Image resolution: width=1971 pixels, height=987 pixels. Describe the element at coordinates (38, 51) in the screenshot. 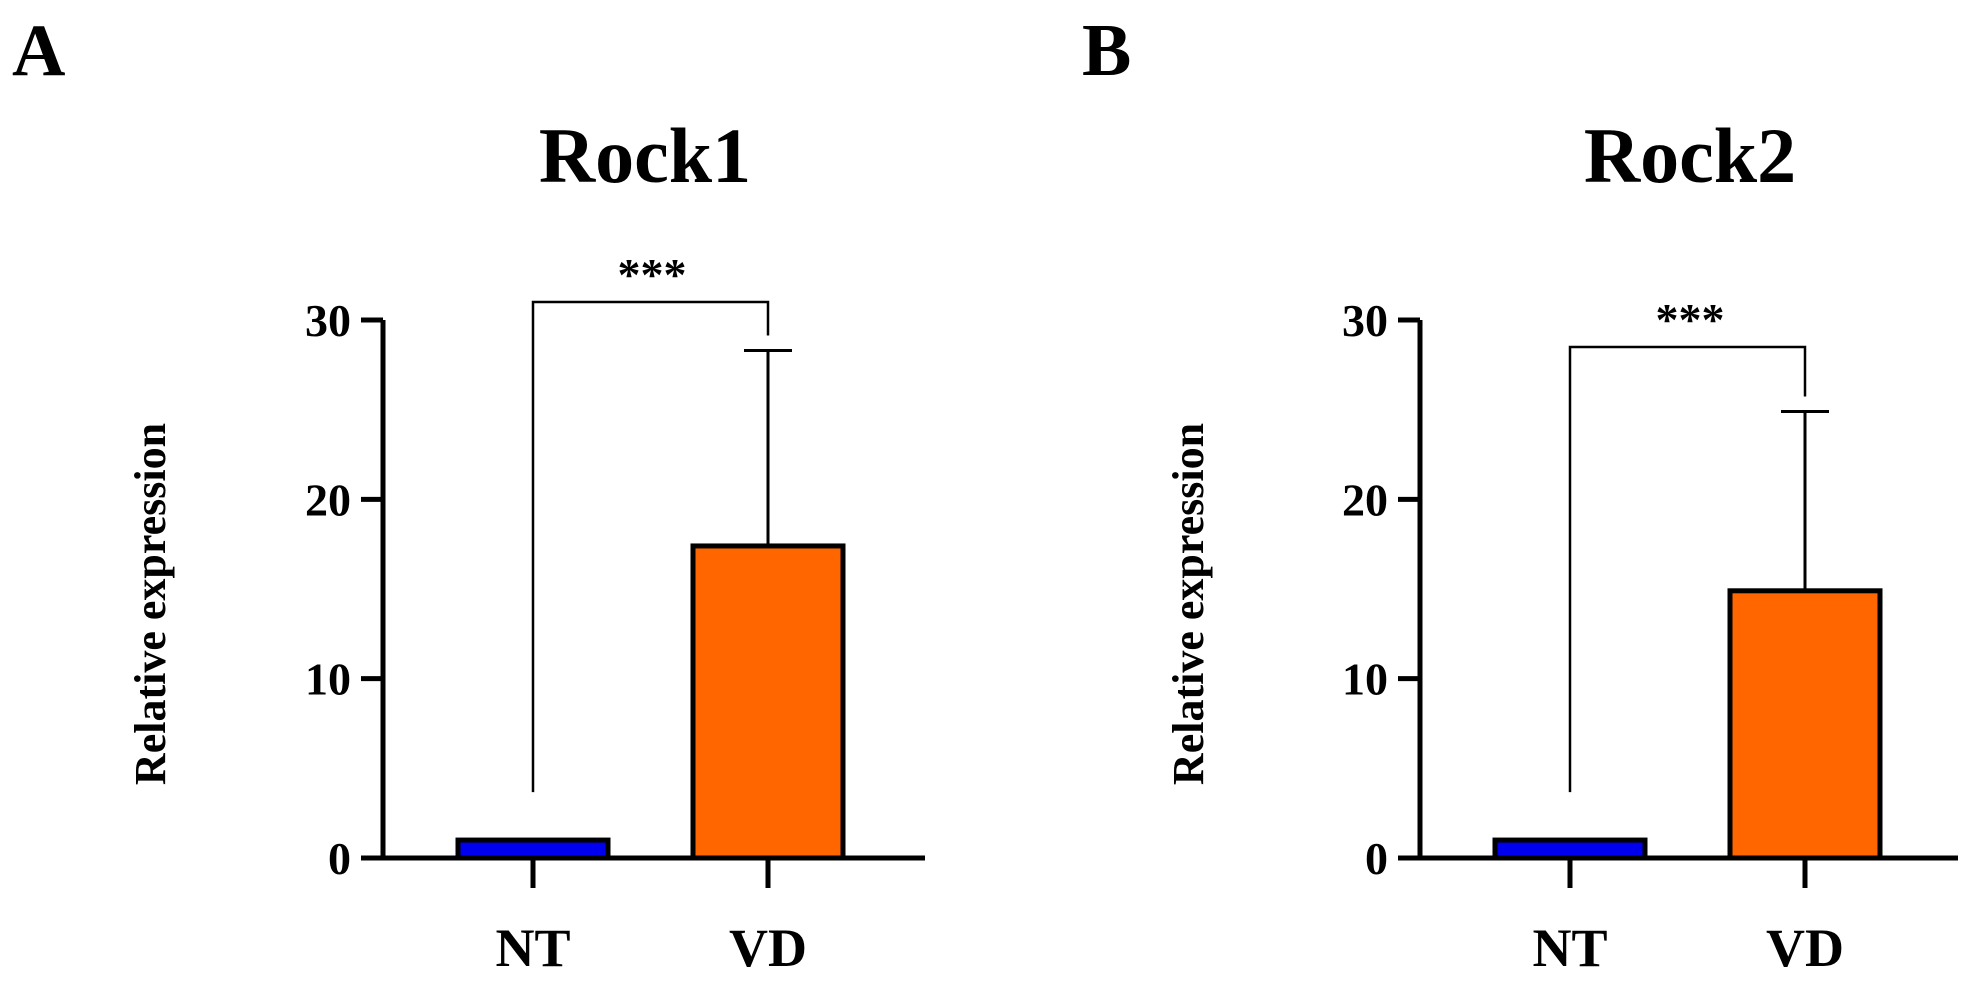

I see `panel-letter: A` at that location.